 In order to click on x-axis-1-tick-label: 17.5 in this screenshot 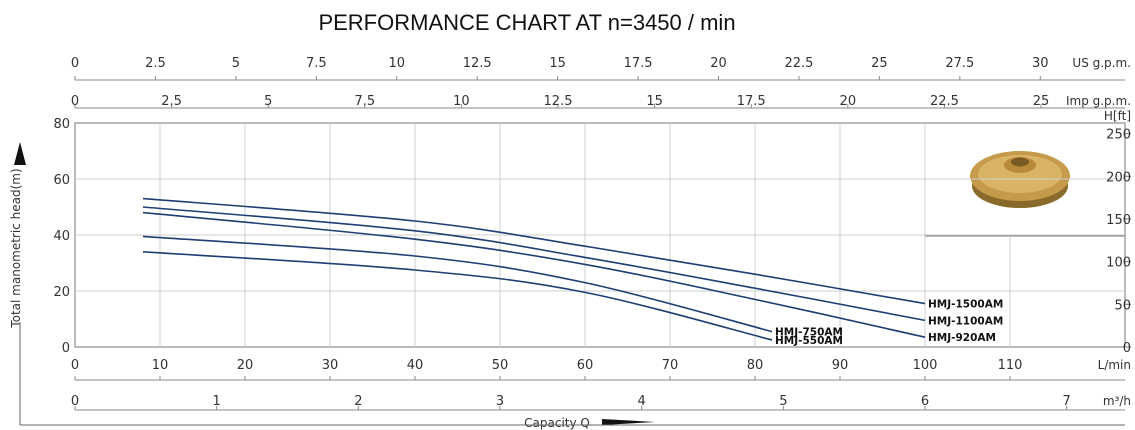, I will do `click(751, 101)`.